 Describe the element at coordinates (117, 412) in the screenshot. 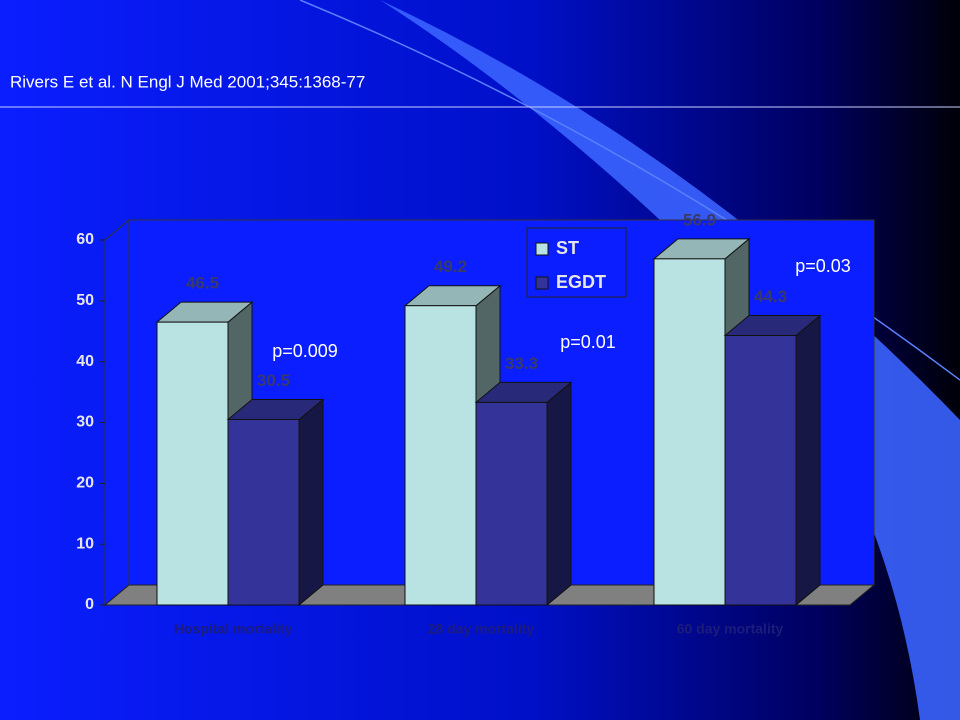

I see `side-wall` at that location.